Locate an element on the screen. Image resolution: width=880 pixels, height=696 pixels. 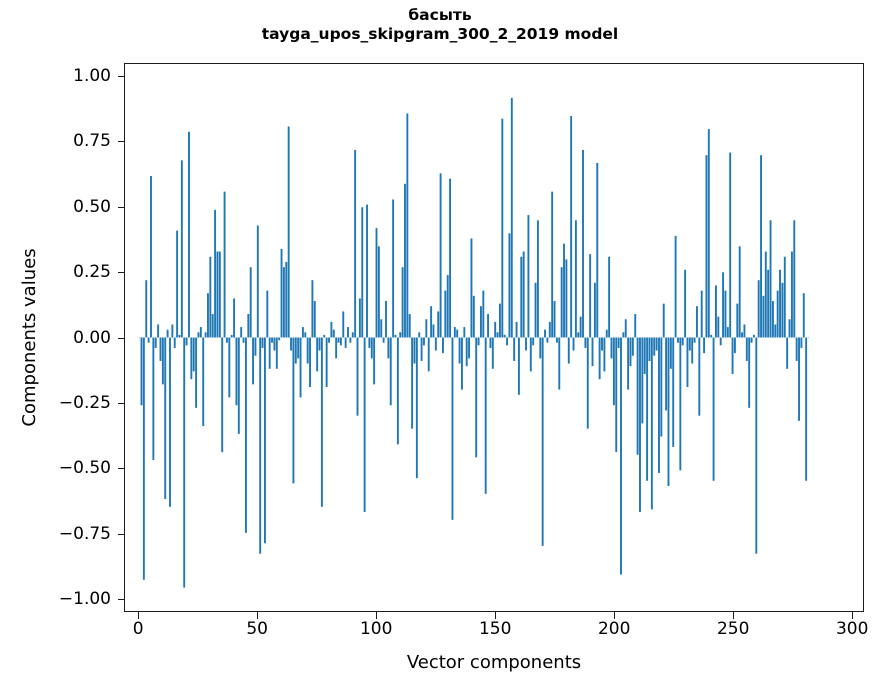
chart-title-word: басыть is located at coordinates (440, 15).